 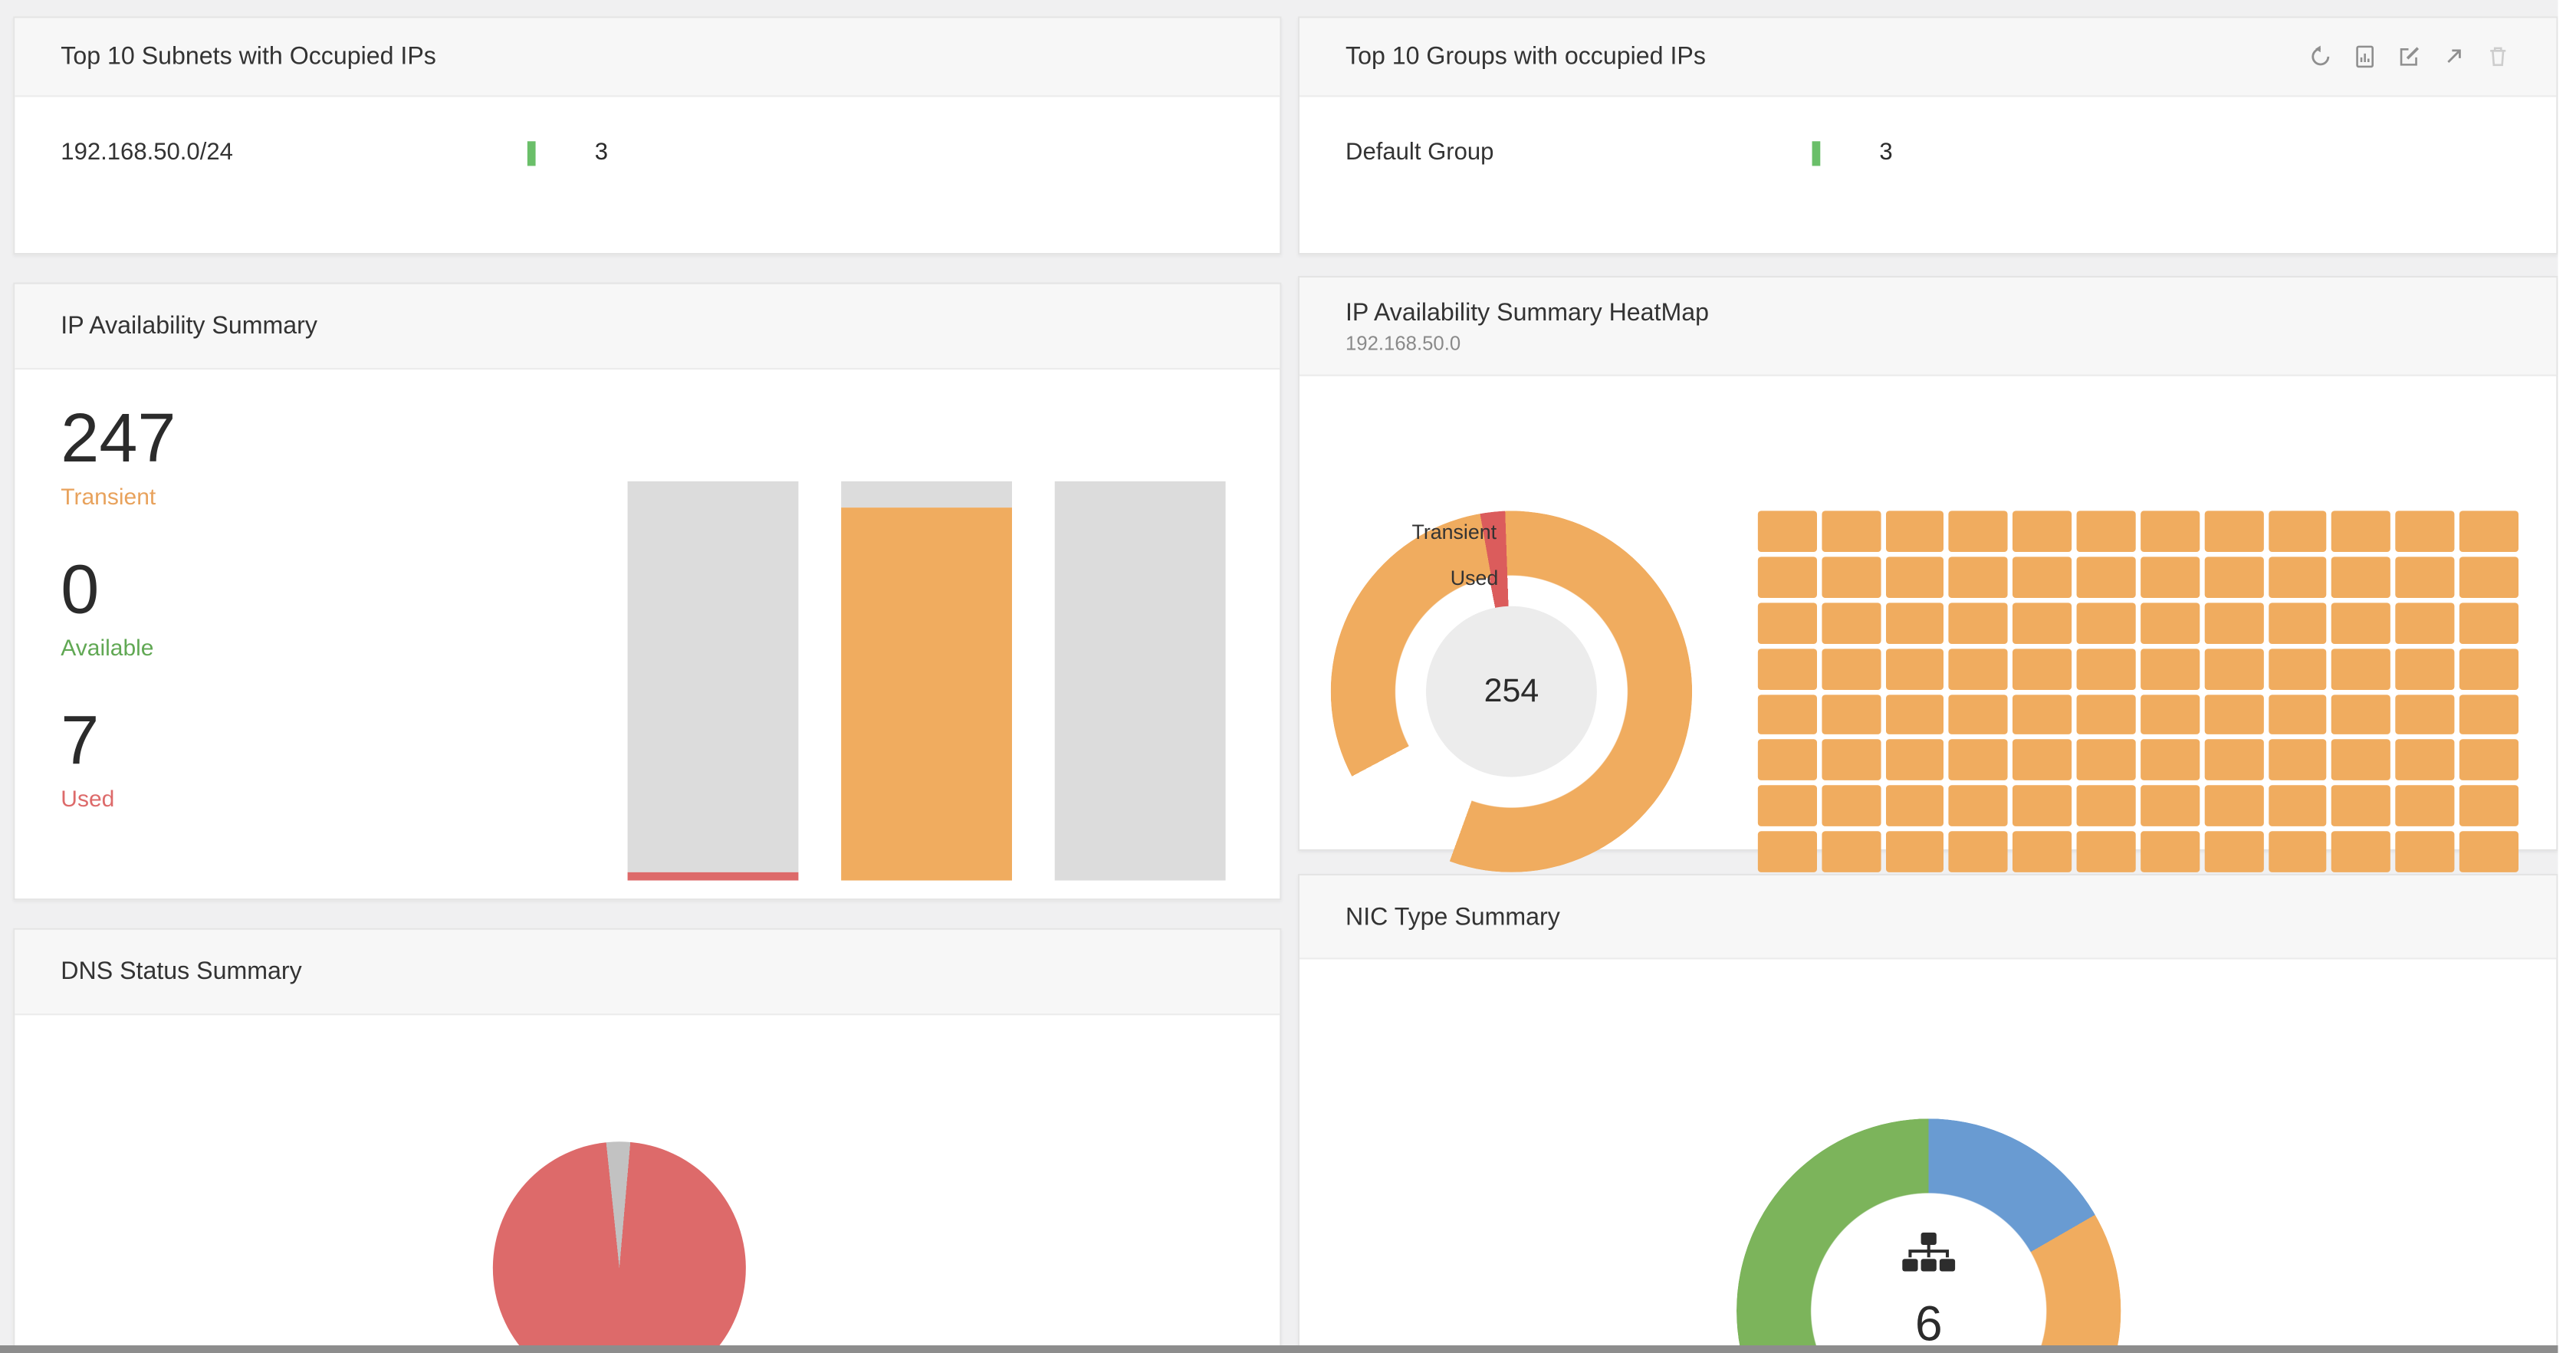 I want to click on heatmap-grid, so click(x=2137, y=691).